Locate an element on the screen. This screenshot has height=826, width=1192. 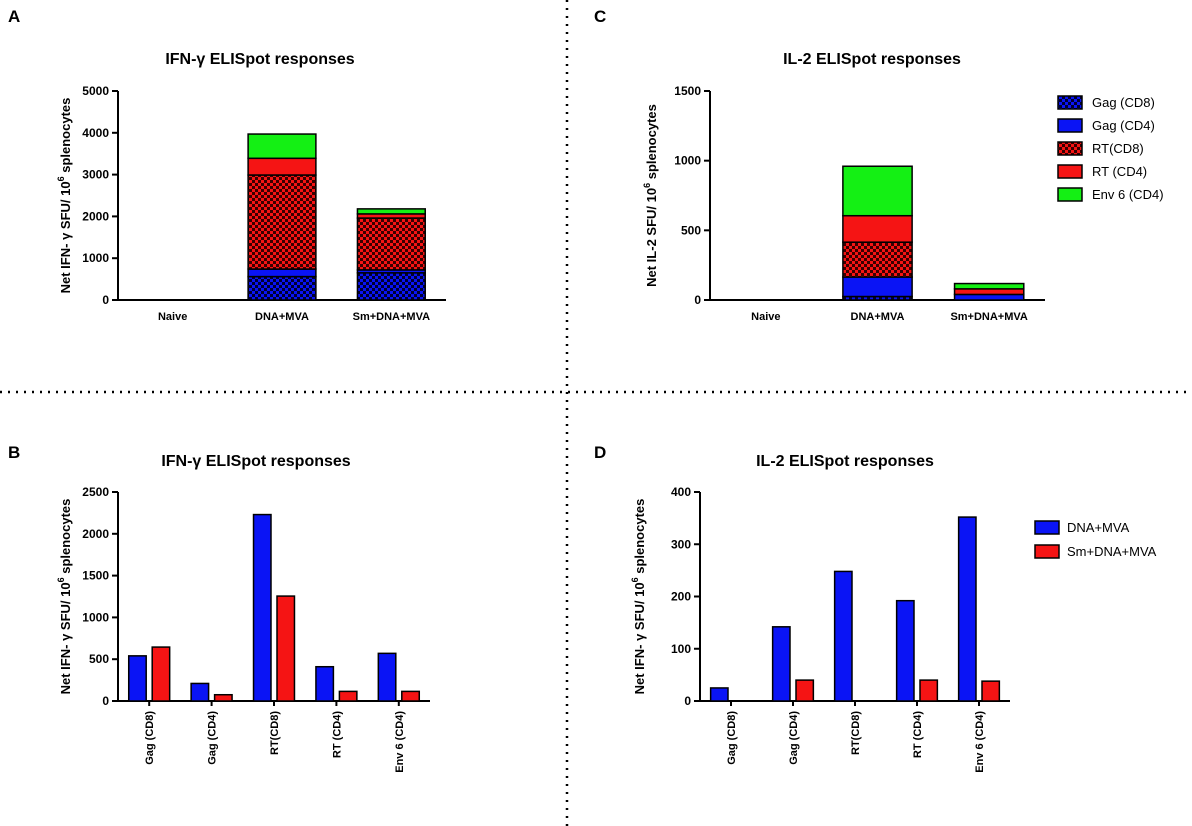
legend-label: Gag (CD4) is located at coordinates (1123, 125).